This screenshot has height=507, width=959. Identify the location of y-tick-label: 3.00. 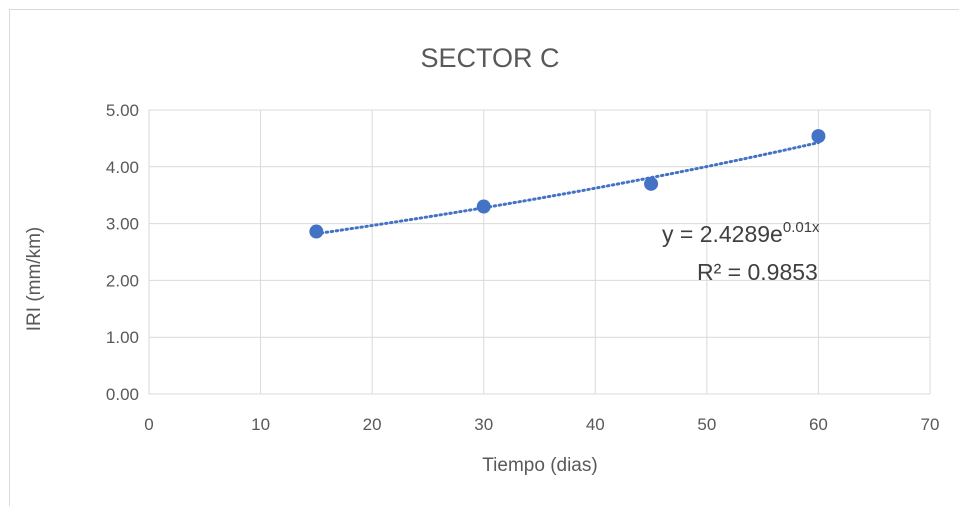
(122, 224).